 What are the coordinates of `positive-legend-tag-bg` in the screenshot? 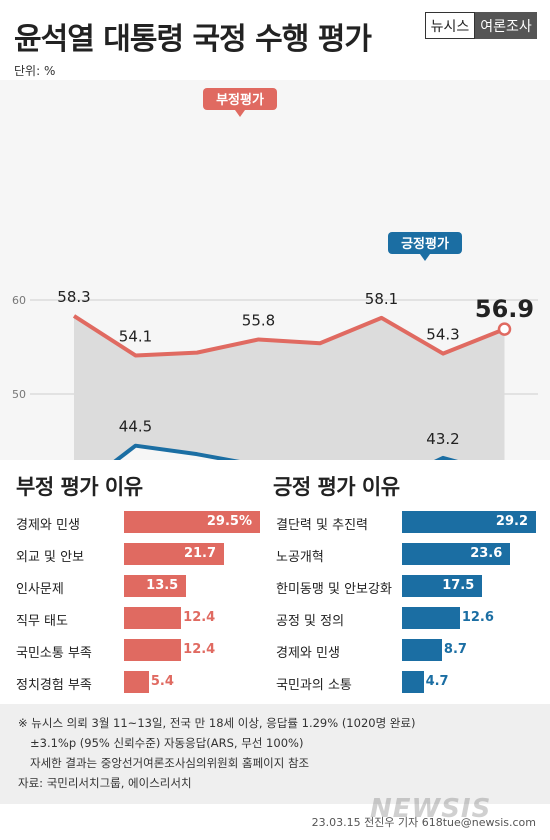 It's located at (425, 243).